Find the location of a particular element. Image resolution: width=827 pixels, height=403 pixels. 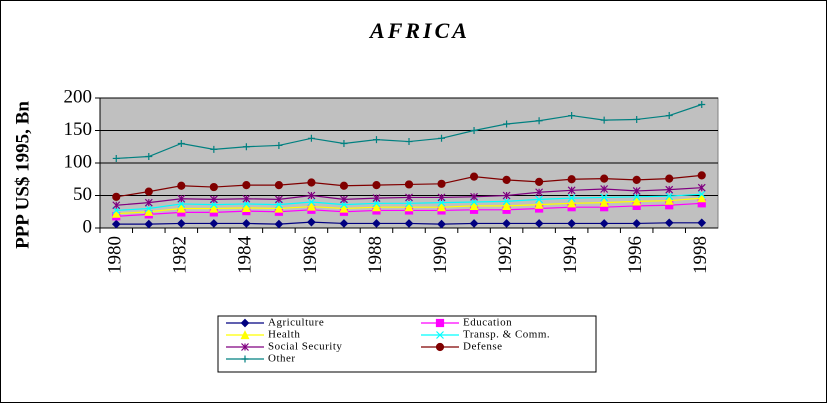

legend-label: Agriculture is located at coordinates (296, 323).